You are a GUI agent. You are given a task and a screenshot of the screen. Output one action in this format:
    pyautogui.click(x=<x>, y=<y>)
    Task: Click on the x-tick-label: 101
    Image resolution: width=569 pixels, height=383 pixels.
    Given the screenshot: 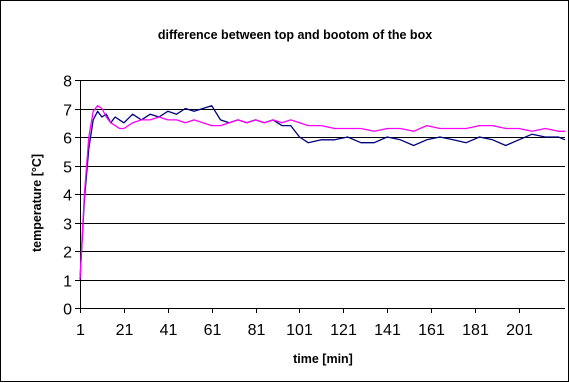 What is the action you would take?
    pyautogui.click(x=299, y=330)
    